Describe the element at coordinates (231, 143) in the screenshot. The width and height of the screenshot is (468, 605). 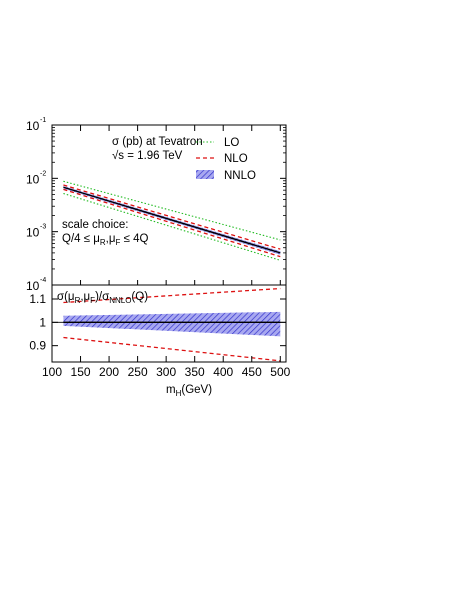
I see `legend-lo-label: LO` at that location.